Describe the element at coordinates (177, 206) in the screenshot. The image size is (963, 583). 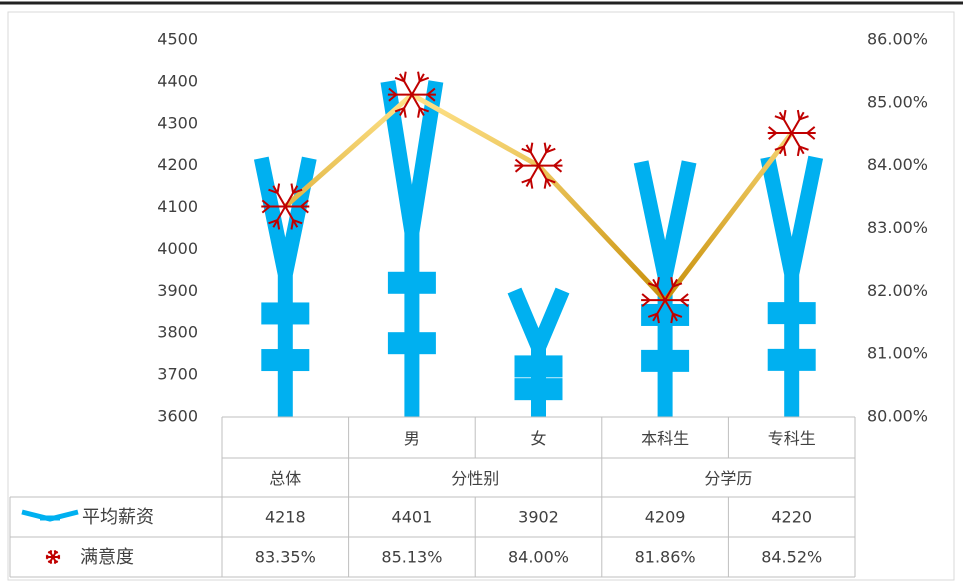
I see `y-tick-label: 4100` at that location.